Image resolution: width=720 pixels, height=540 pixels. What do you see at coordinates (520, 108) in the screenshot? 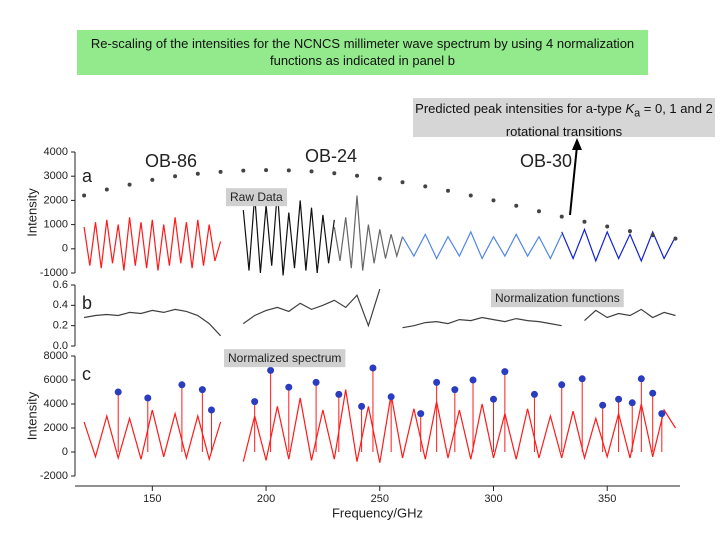
I see `callout-text: Predicted peak intensities for a-type` at bounding box center [520, 108].